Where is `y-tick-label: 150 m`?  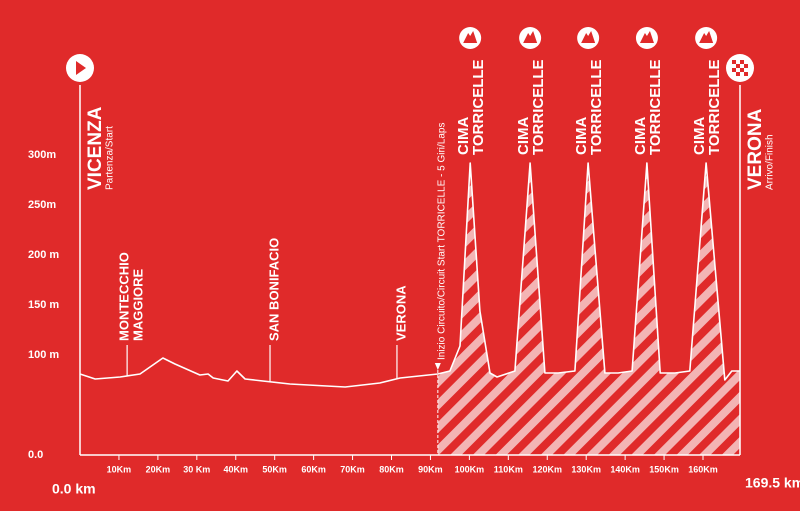
y-tick-label: 150 m is located at coordinates (43, 305).